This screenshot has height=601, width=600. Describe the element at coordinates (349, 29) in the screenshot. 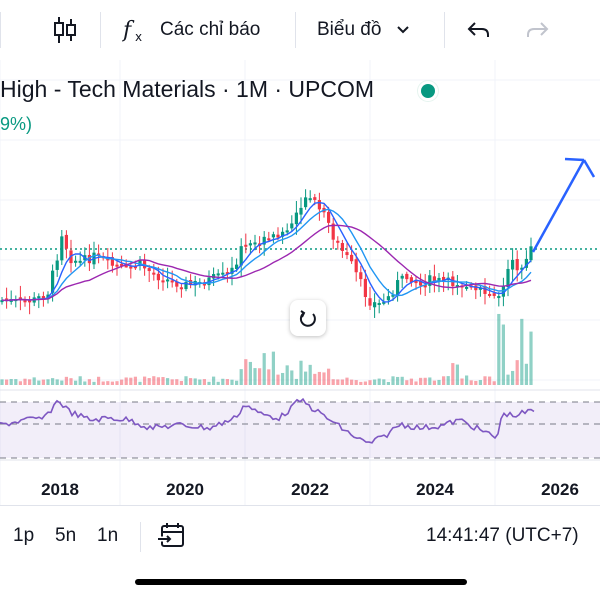

I see `chart-type-label: Biểu đồ` at that location.